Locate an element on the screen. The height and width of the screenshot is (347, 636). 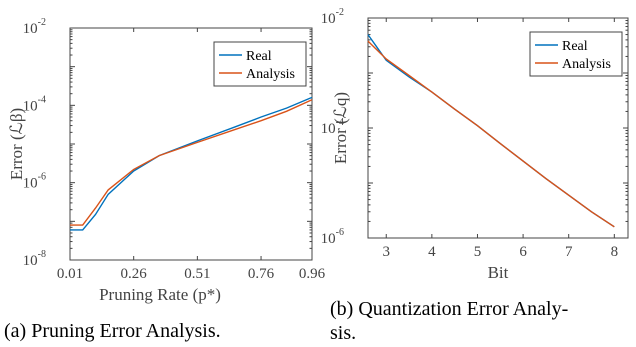
x-tick-label: 0.01 is located at coordinates (70, 274).